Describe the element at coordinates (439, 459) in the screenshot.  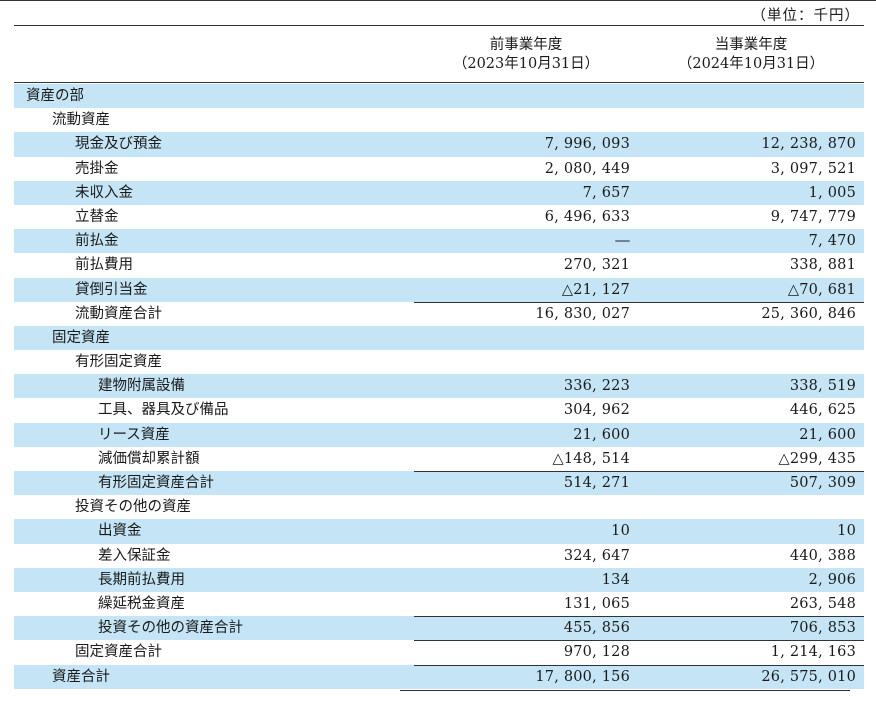
I see `table-row: 減価償却累計額 △148, 514 △299, 435` at that location.